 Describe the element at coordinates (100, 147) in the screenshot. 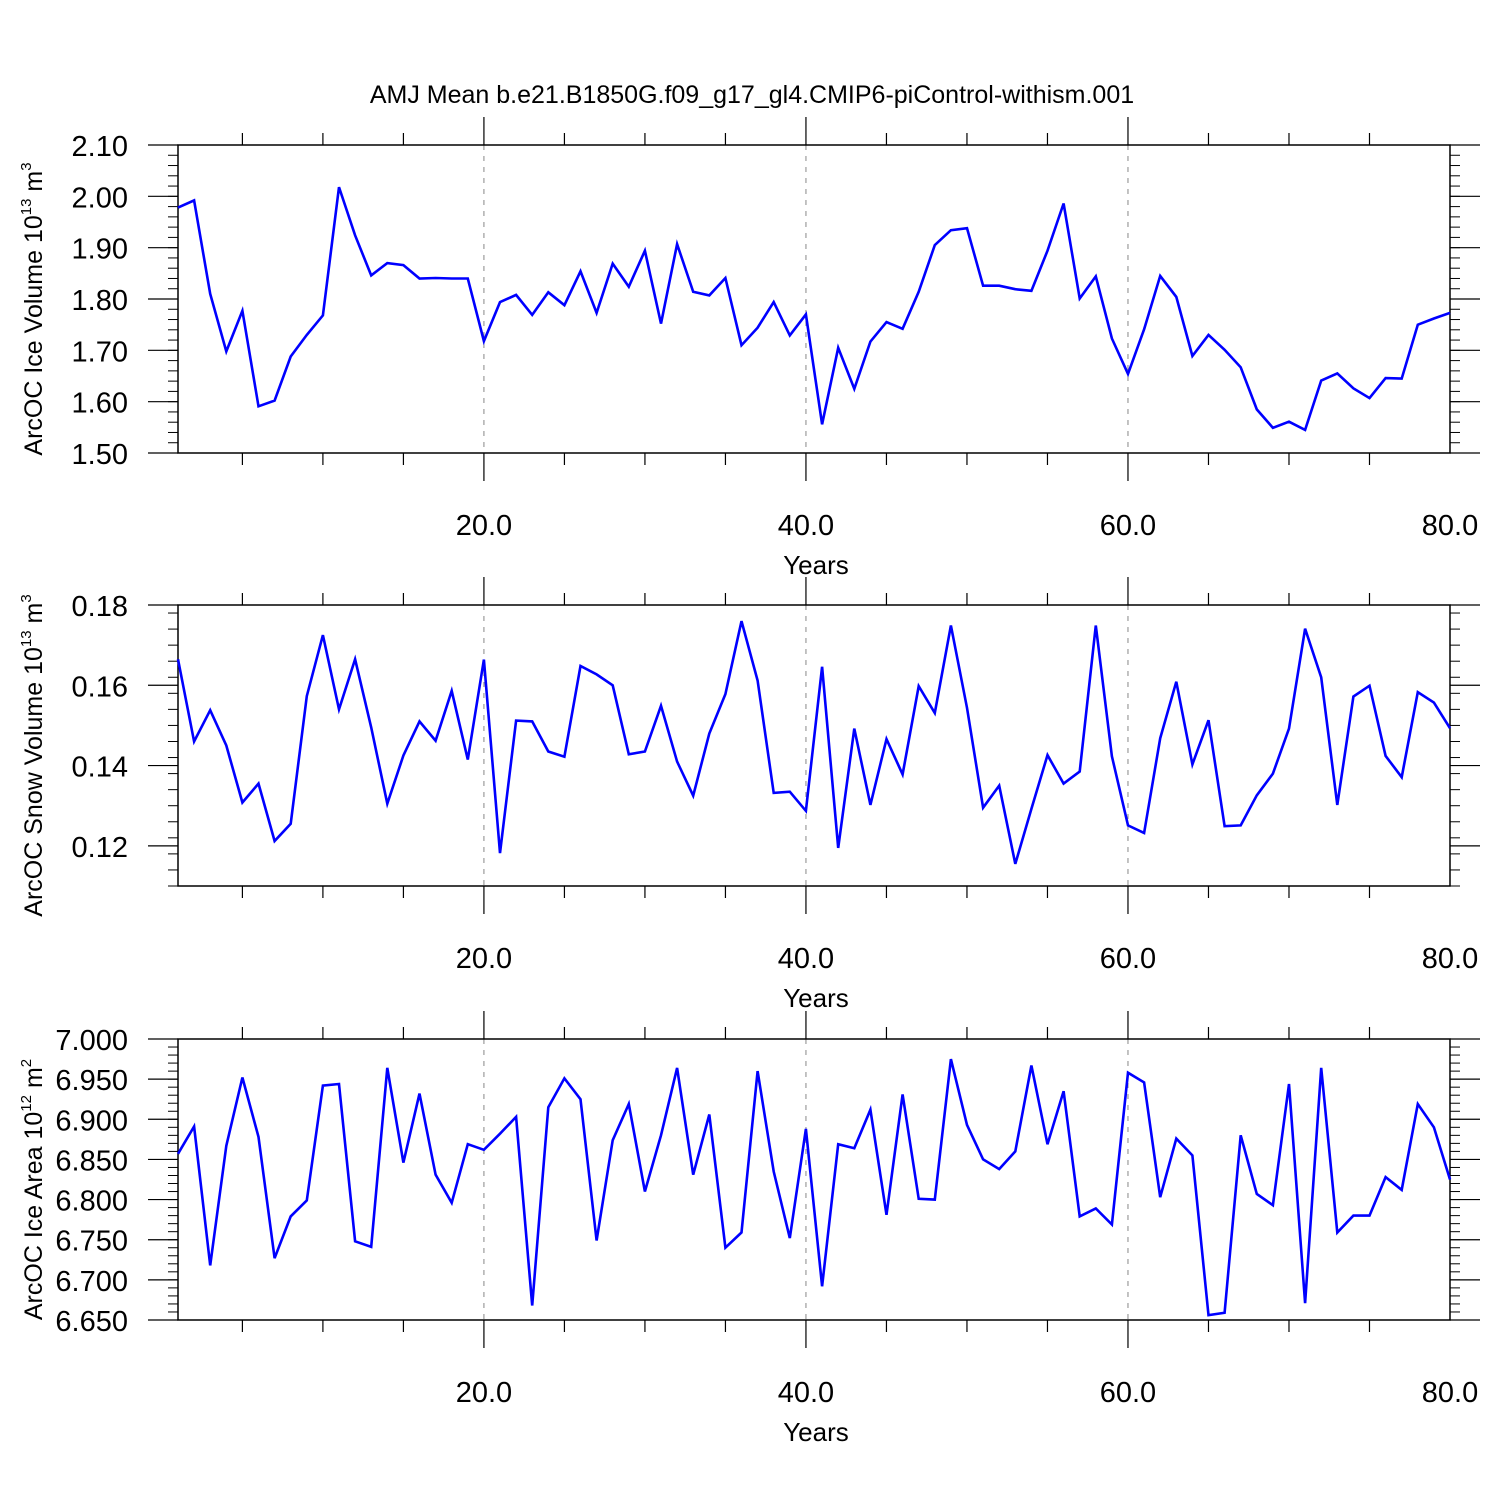

I see `y-tick-label: 2.10` at that location.